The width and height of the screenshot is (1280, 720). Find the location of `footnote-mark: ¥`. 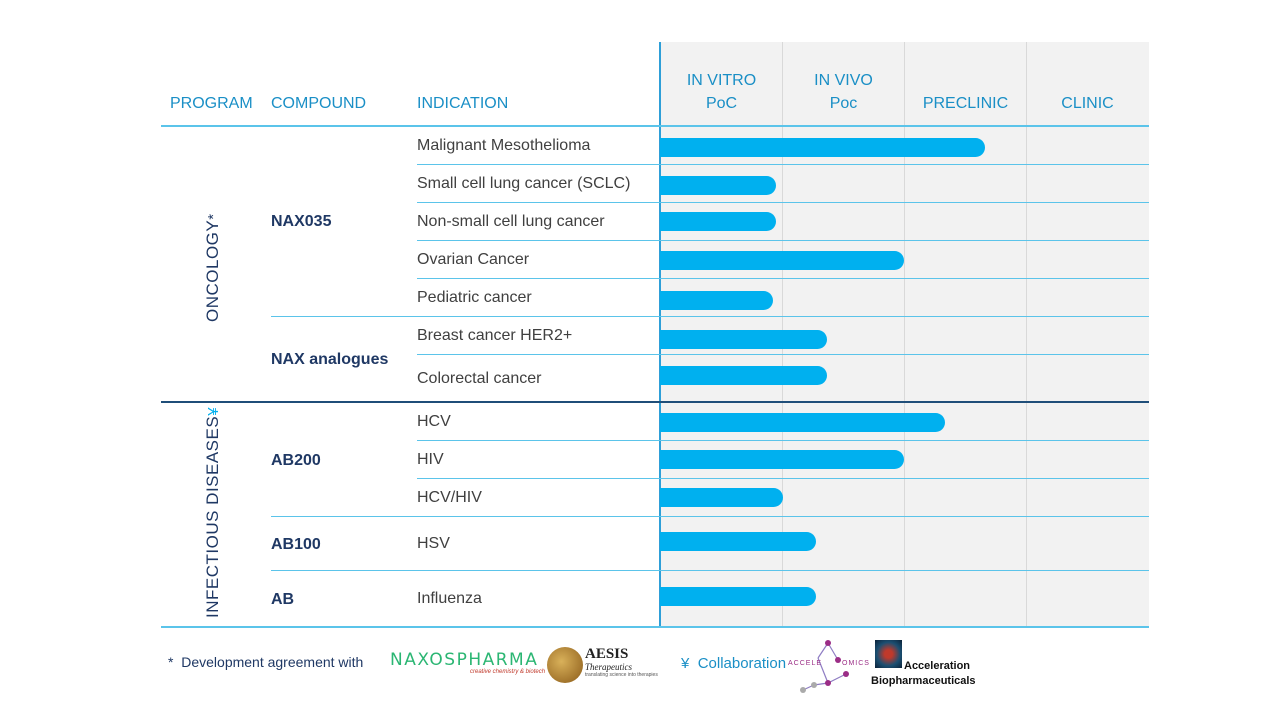

footnote-mark: ¥ is located at coordinates (685, 663).